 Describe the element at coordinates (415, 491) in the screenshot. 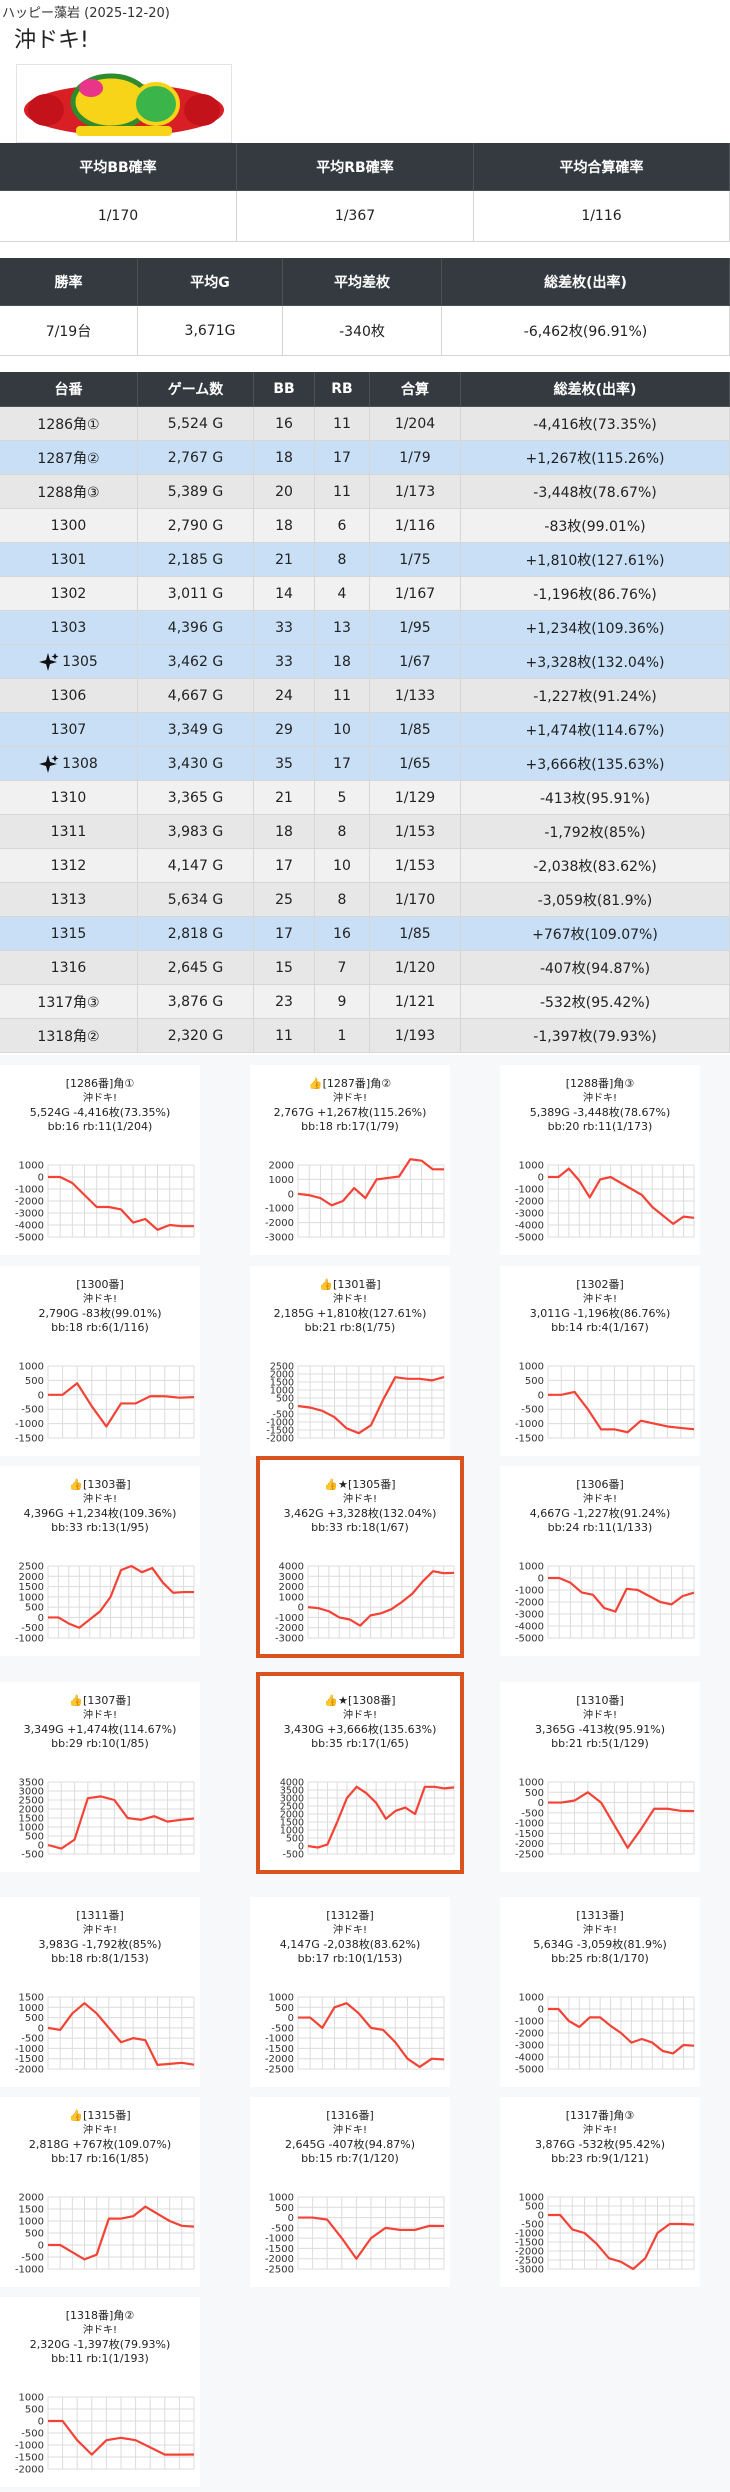

I see `cell-text: 1/173` at that location.